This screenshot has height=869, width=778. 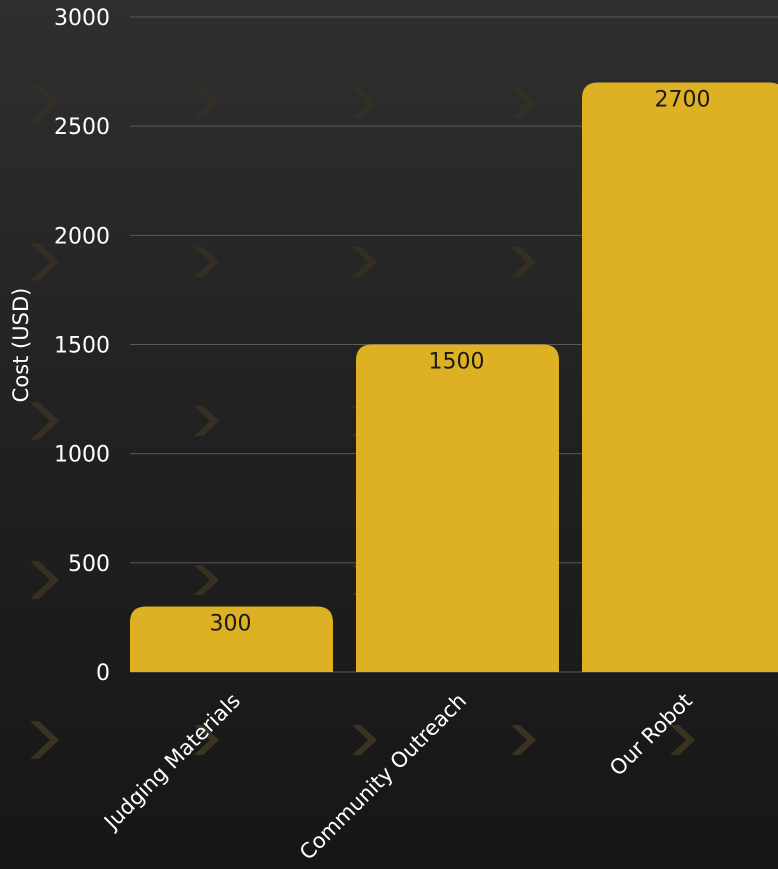 What do you see at coordinates (231, 624) in the screenshot?
I see `bar-value-label: 300` at bounding box center [231, 624].